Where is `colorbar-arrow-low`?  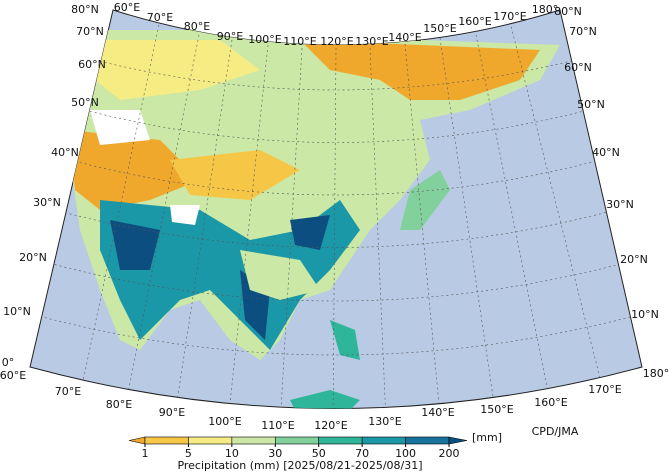
colorbar-arrow-low is located at coordinates (137, 440).